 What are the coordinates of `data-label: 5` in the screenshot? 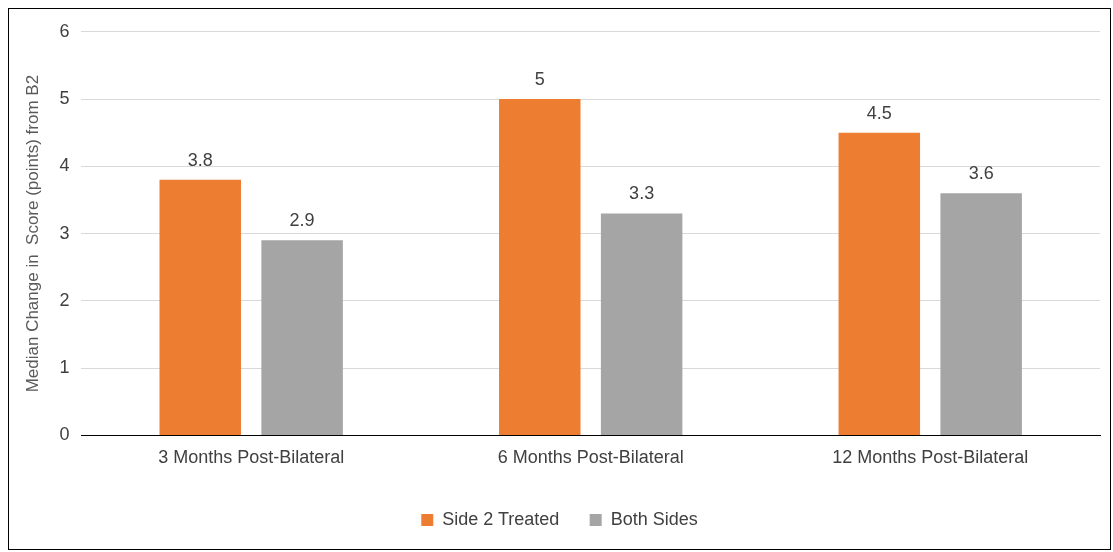 It's located at (539, 79).